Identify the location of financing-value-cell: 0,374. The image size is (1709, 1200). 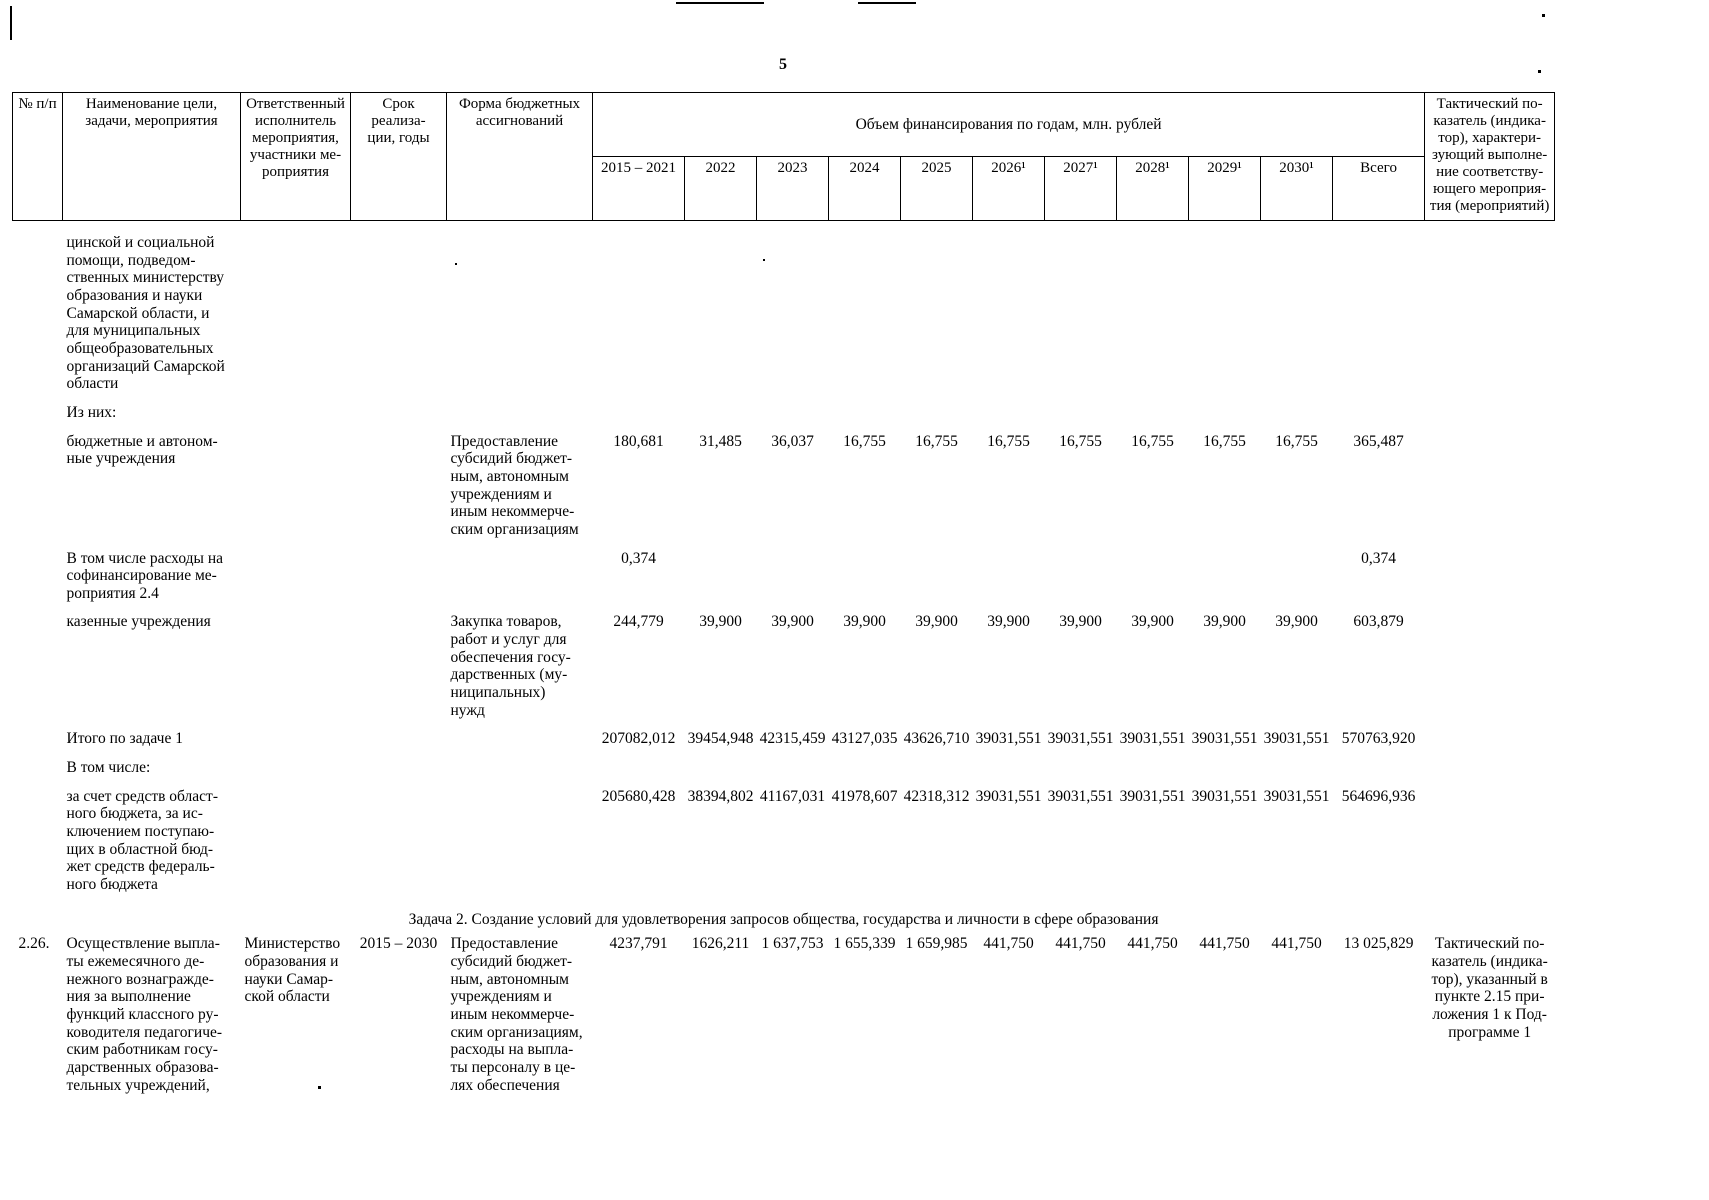
(1378, 558).